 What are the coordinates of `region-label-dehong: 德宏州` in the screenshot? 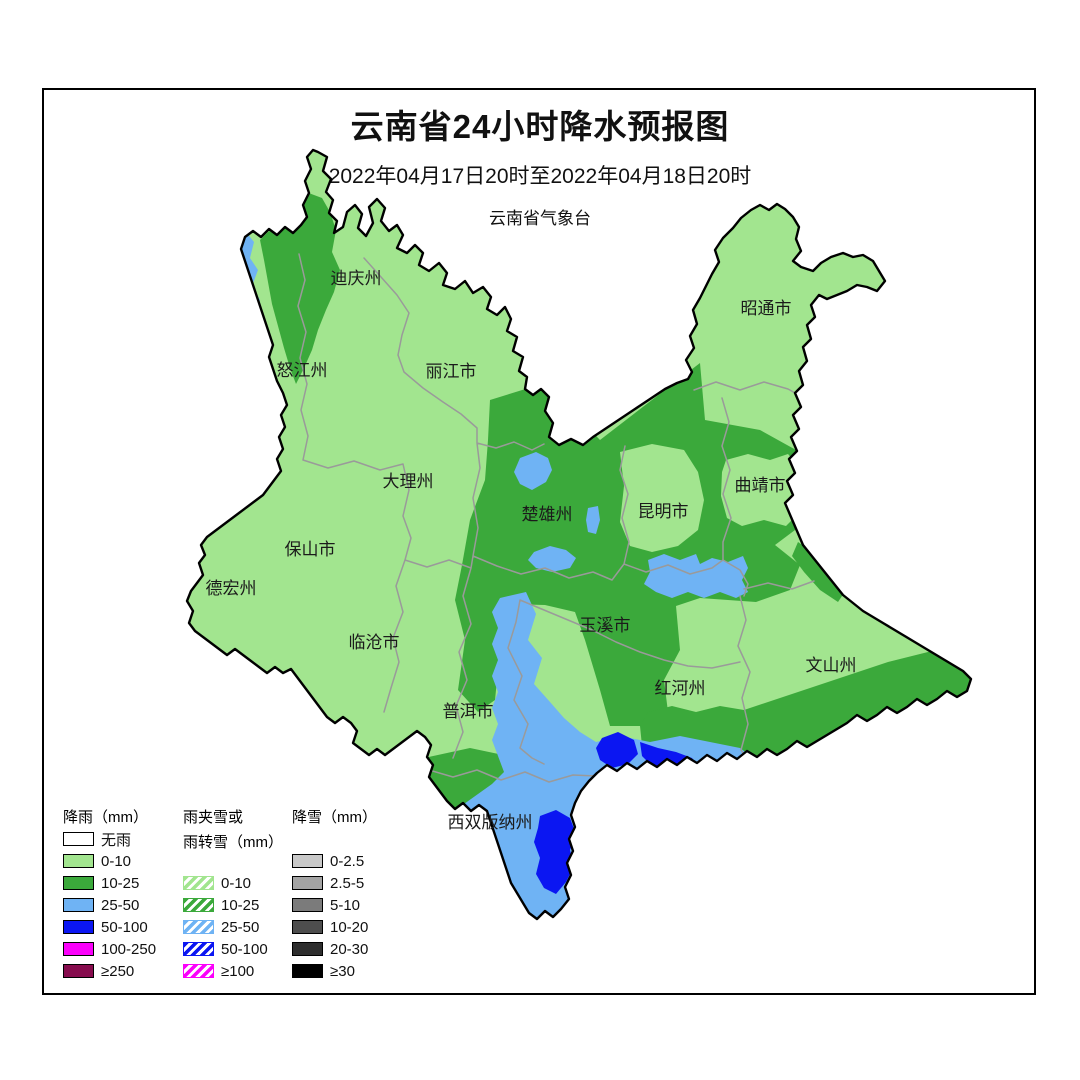 It's located at (231, 588).